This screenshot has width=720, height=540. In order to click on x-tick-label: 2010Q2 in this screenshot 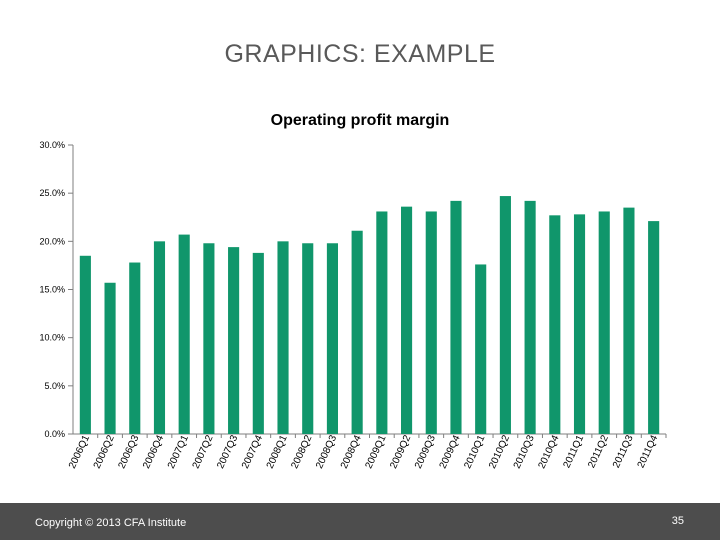, I will do `click(499, 451)`.